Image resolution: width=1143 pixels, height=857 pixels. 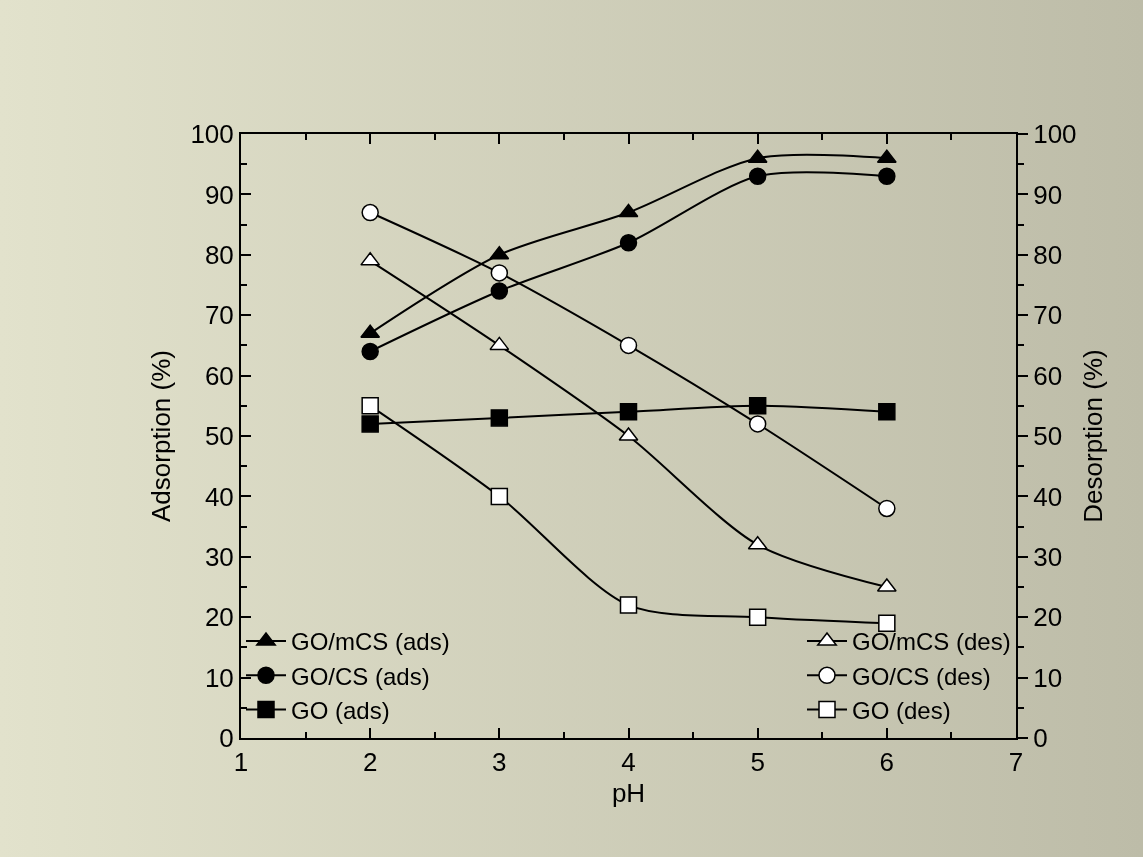 What do you see at coordinates (360, 676) in the screenshot?
I see `legend-label: GO/CS (ads)` at bounding box center [360, 676].